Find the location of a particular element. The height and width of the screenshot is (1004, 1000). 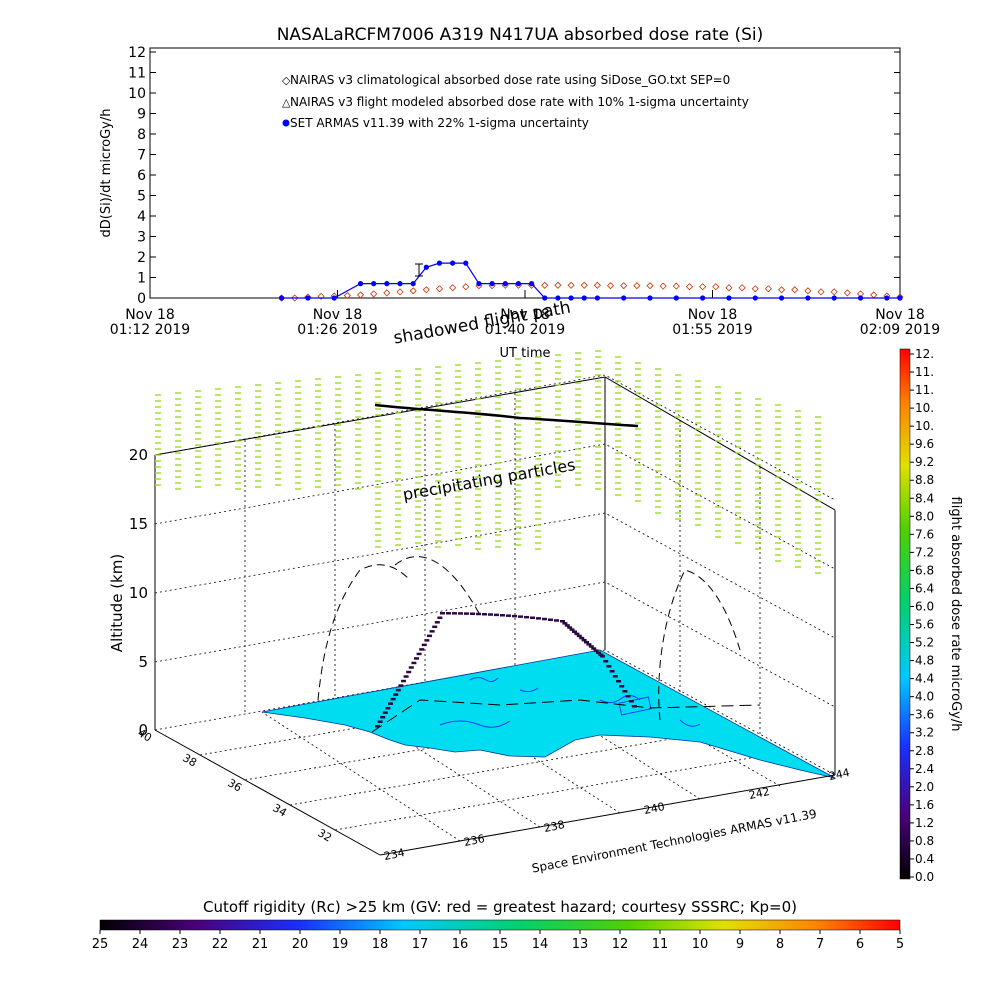

colorbar-tick-label: 1.6 is located at coordinates (924, 805).